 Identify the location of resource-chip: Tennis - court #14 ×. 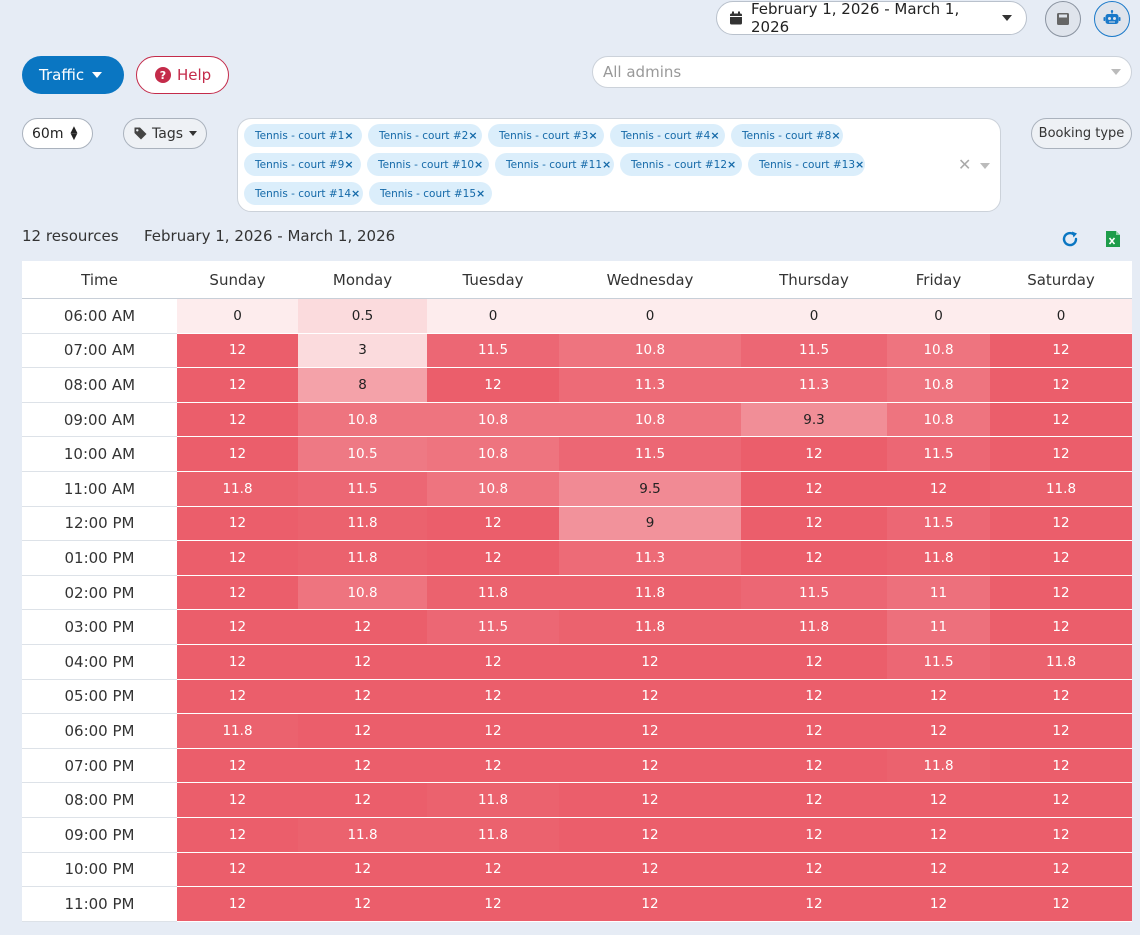
(303, 193).